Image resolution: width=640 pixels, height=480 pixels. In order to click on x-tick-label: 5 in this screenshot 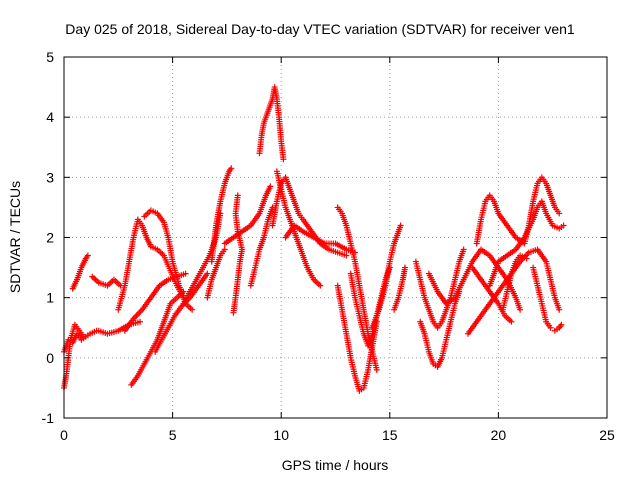, I will do `click(173, 435)`.